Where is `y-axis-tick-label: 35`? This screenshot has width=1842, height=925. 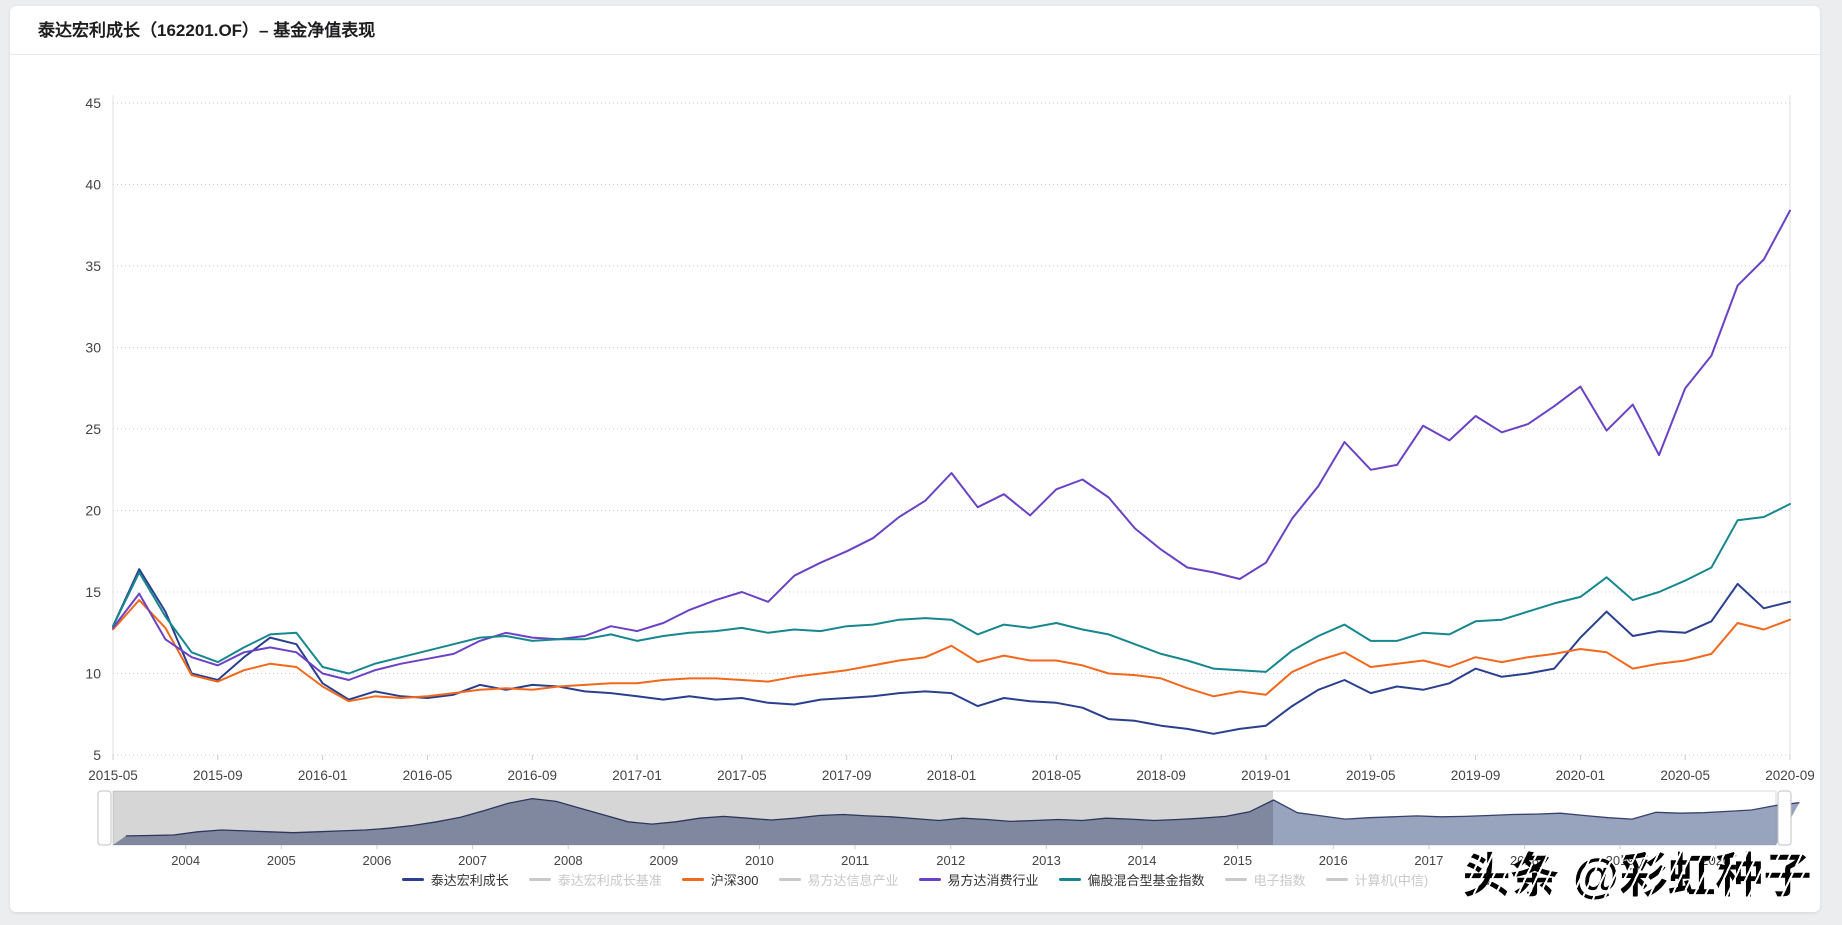 y-axis-tick-label: 35 is located at coordinates (93, 266).